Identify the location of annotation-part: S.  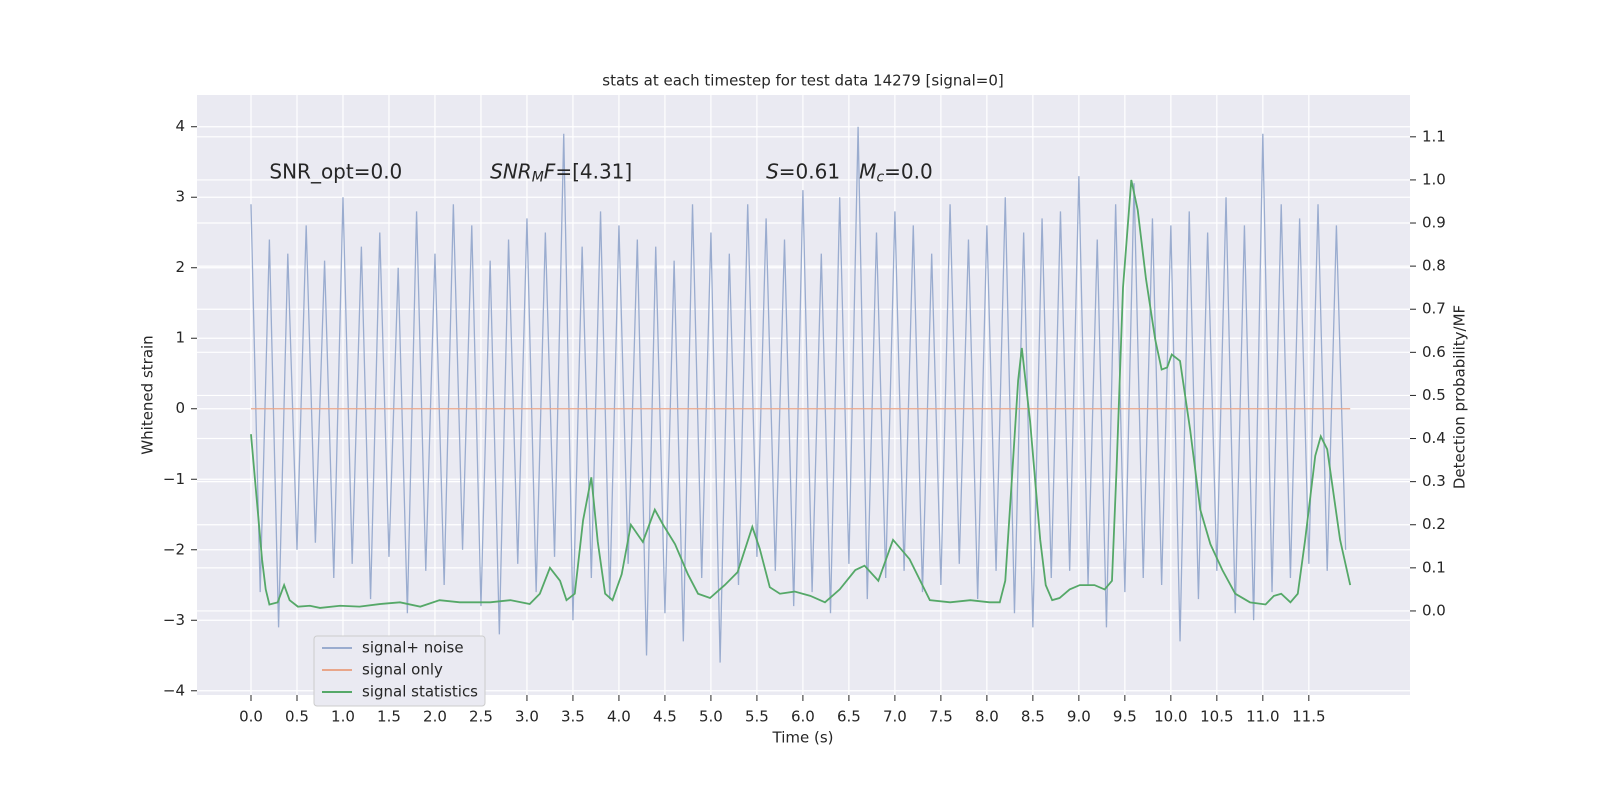
(772, 171).